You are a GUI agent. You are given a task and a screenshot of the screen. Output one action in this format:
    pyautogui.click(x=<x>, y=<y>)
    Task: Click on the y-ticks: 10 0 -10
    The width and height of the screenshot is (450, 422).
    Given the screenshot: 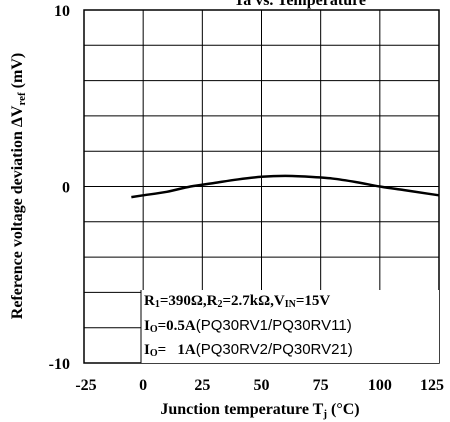 What is the action you would take?
    pyautogui.click(x=59, y=188)
    